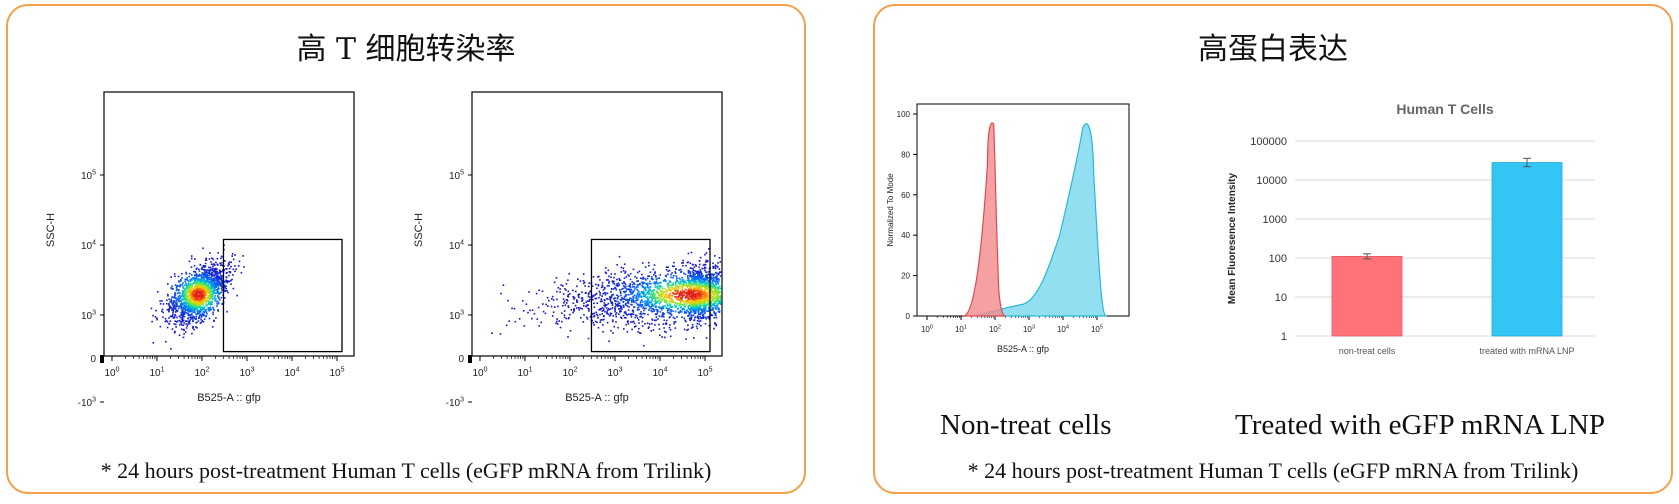 The image size is (1679, 504). I want to click on category-label: non-treat cells, so click(1367, 351).